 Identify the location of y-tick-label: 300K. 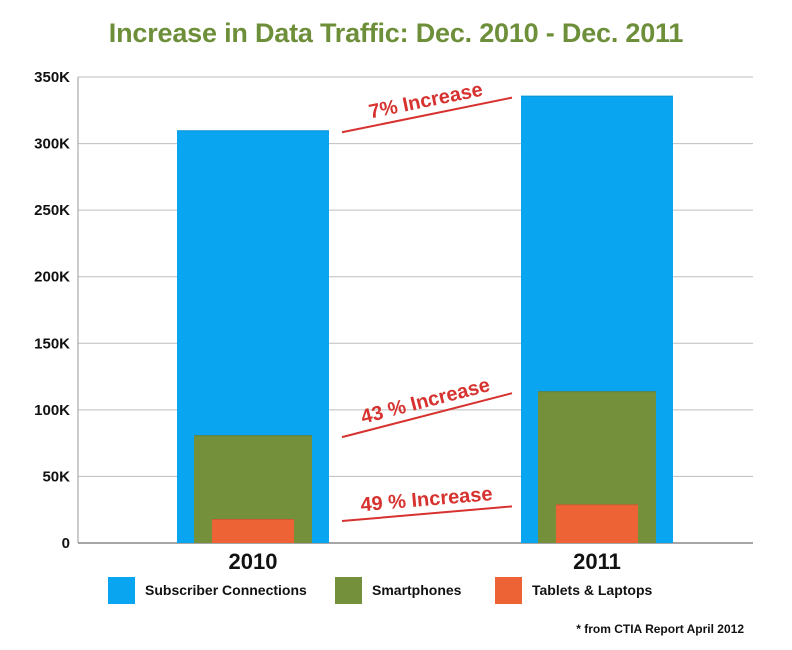
(52, 144).